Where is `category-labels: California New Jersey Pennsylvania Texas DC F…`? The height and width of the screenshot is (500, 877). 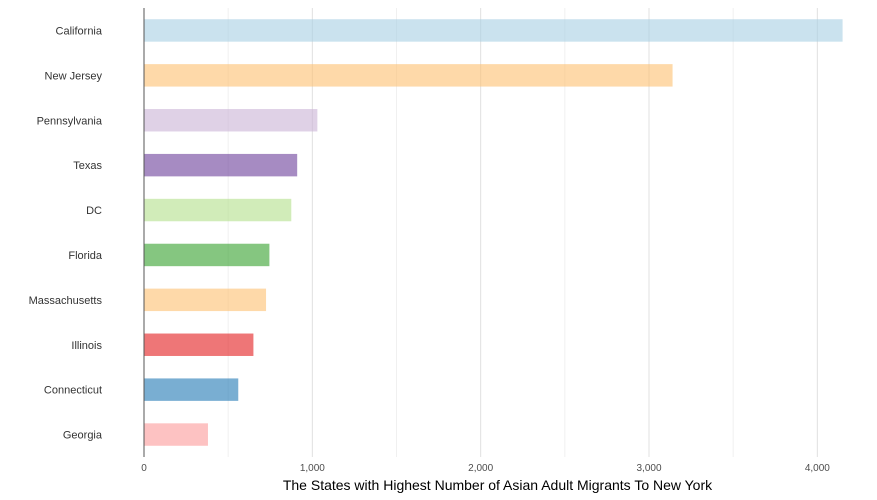
category-labels: California New Jersey Pennsylvania Texas DC F… is located at coordinates (66, 233).